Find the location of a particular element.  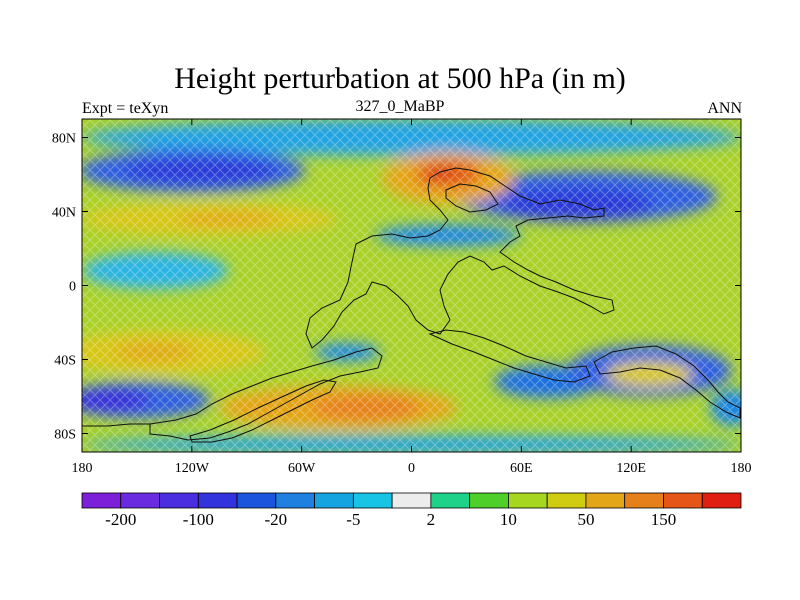

colorbar-label: -100 is located at coordinates (198, 519).